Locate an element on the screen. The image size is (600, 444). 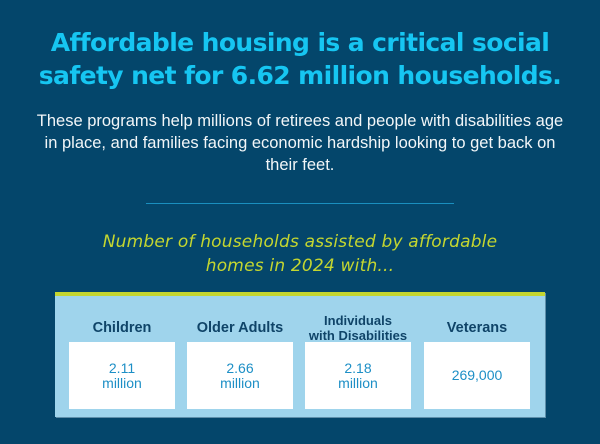
stat-label-line-2: with Disabilities is located at coordinates (358, 335).